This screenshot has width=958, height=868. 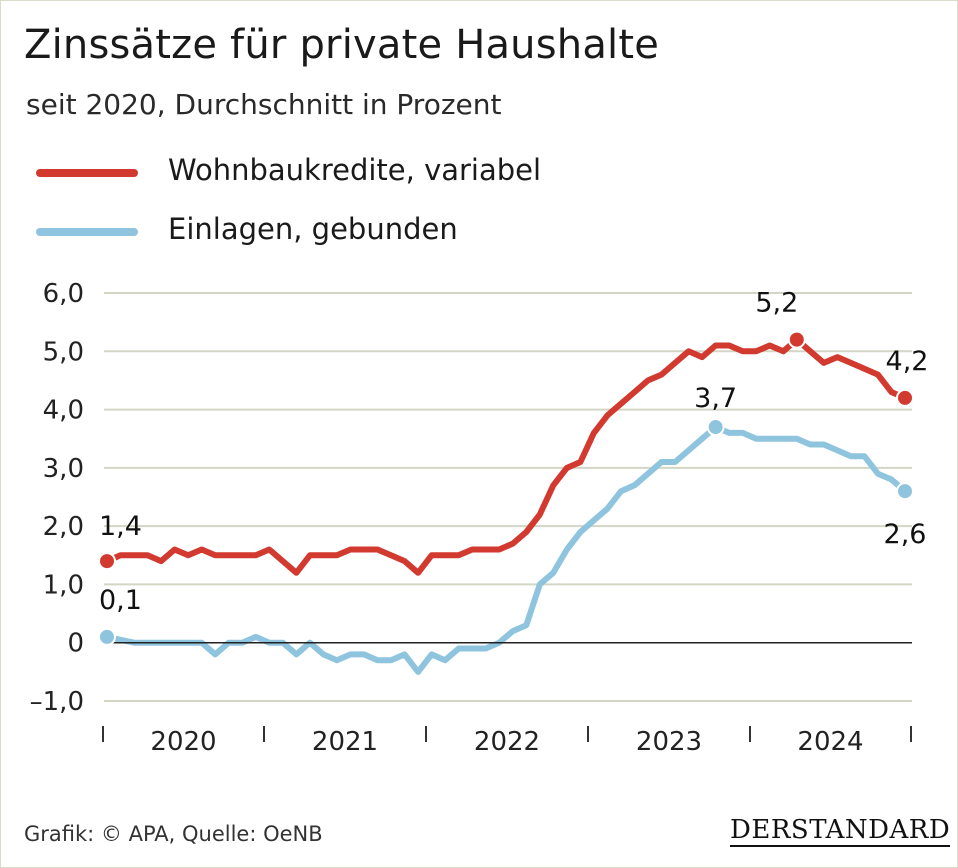 I want to click on chart-title: Zinssätze für private Haushalte, so click(x=342, y=45).